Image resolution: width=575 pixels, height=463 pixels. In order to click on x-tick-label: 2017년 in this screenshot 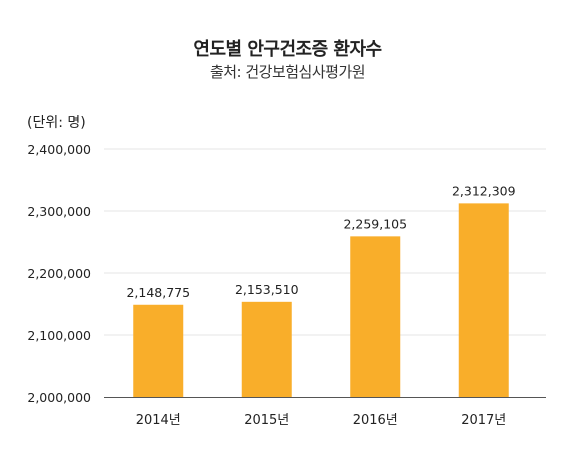, I will do `click(483, 420)`.